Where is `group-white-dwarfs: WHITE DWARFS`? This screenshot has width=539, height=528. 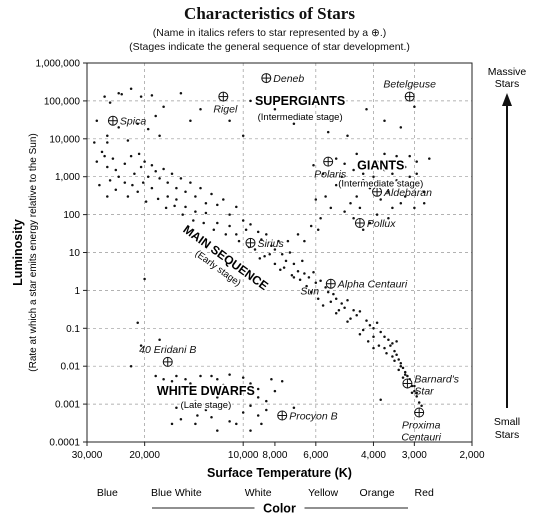
group-white-dwarfs: WHITE DWARFS is located at coordinates (206, 391).